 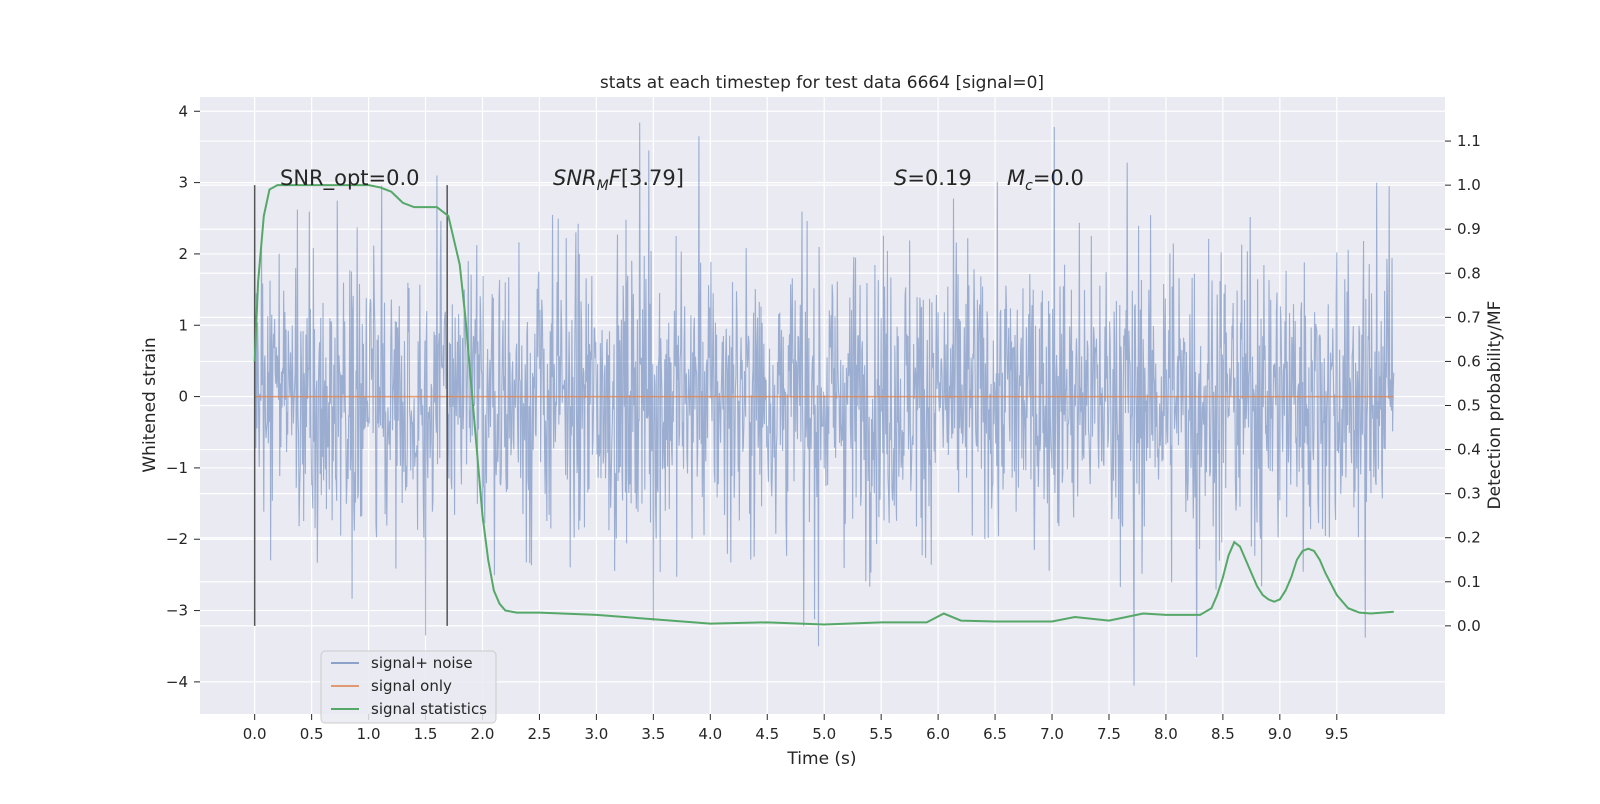 I want to click on y-tick-label: 4, so click(x=183, y=111).